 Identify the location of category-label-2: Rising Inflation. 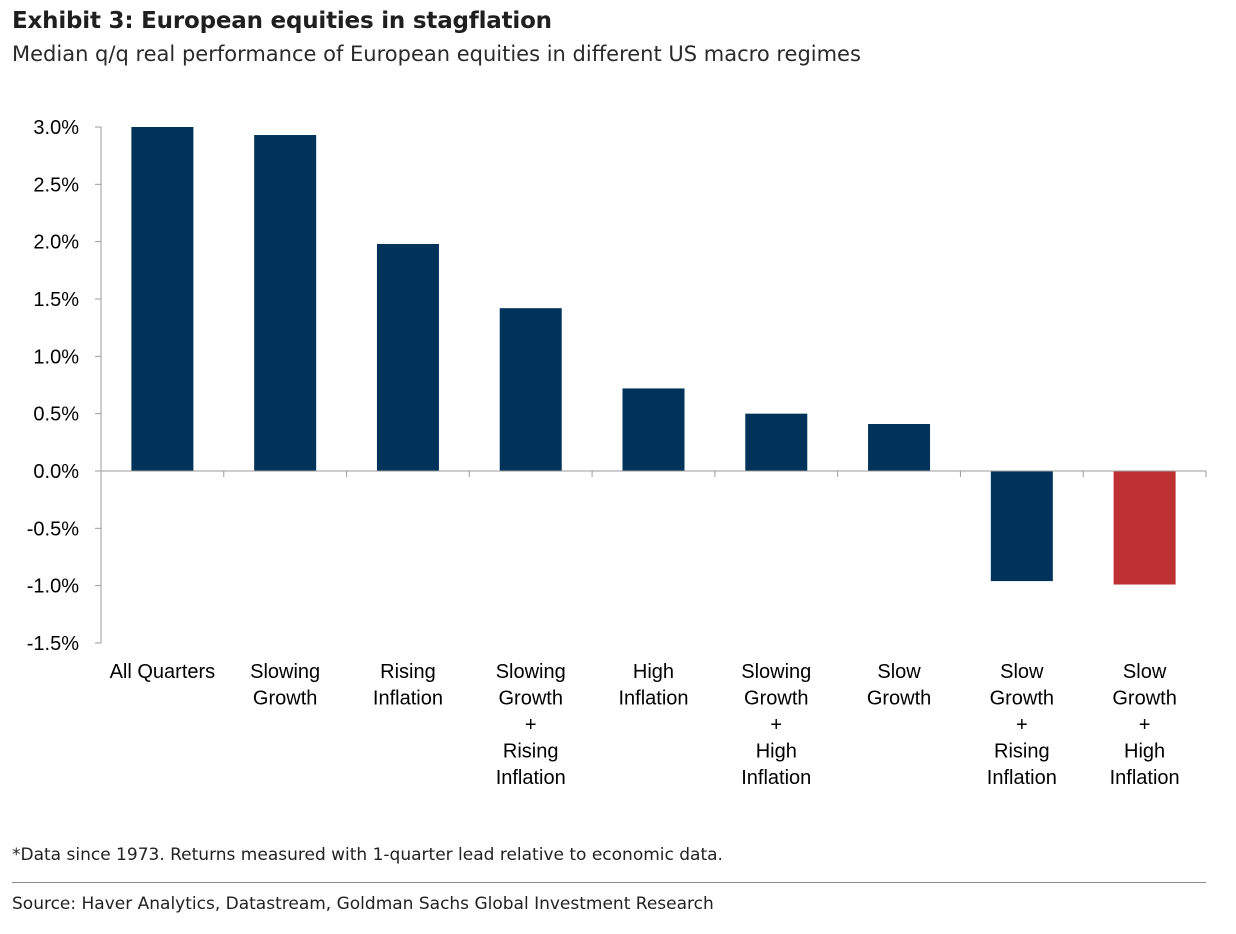
(408, 685).